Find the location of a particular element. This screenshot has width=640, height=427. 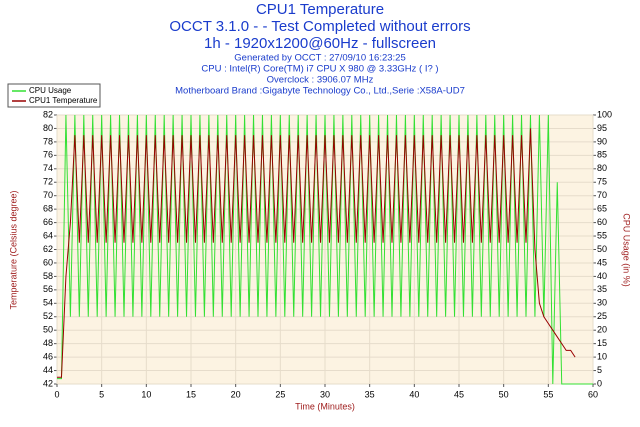

y2-axis-label: CPU Usage (in %) is located at coordinates (627, 250).